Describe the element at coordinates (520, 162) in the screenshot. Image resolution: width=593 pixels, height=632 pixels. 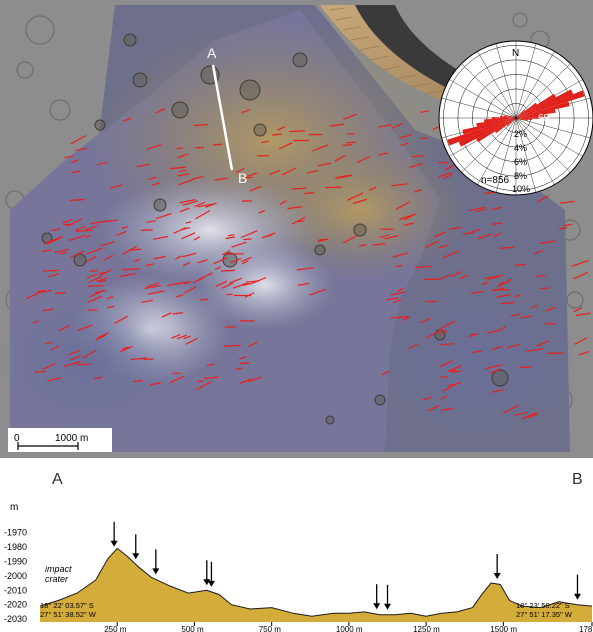
I see `rose-ring-label-6: 6%` at that location.